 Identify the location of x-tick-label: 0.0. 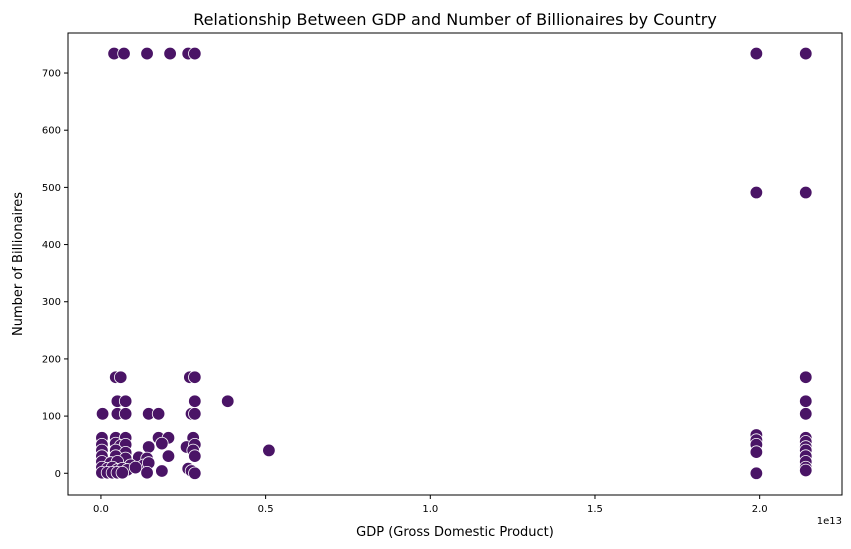
(101, 509).